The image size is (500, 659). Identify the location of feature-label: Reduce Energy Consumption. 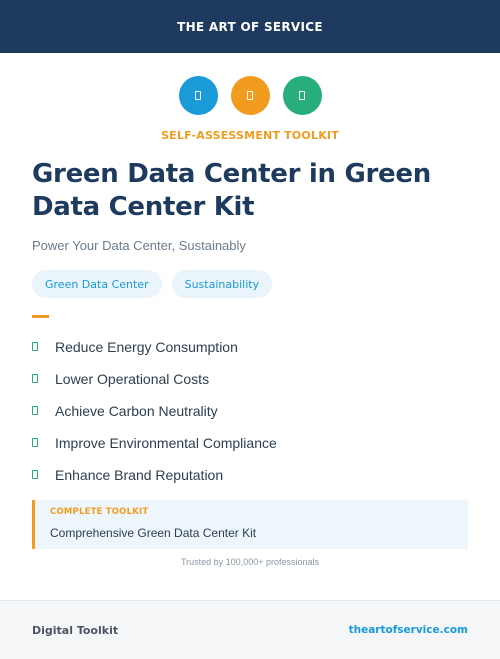
(146, 347).